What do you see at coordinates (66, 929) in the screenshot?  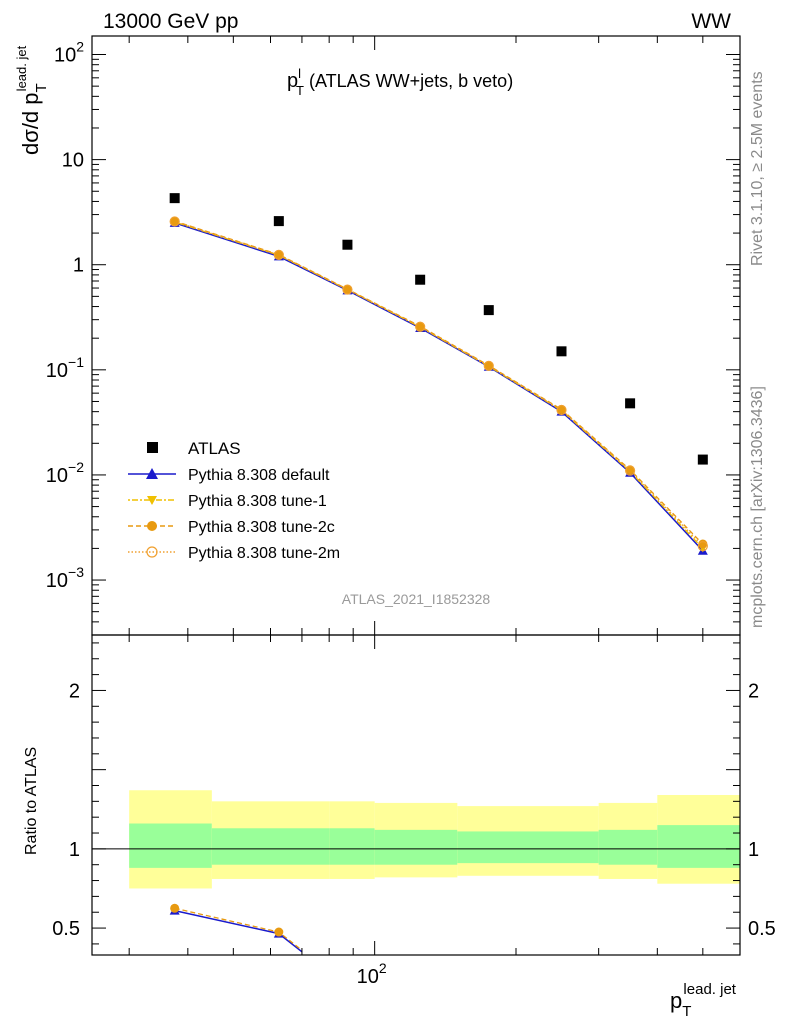 I see `ratio-y-tick-label: 0.5` at bounding box center [66, 929].